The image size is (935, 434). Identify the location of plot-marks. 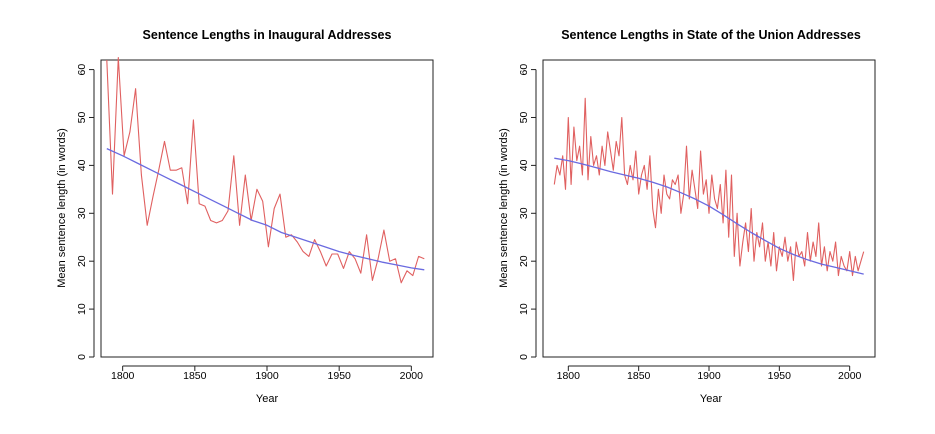
(709, 189).